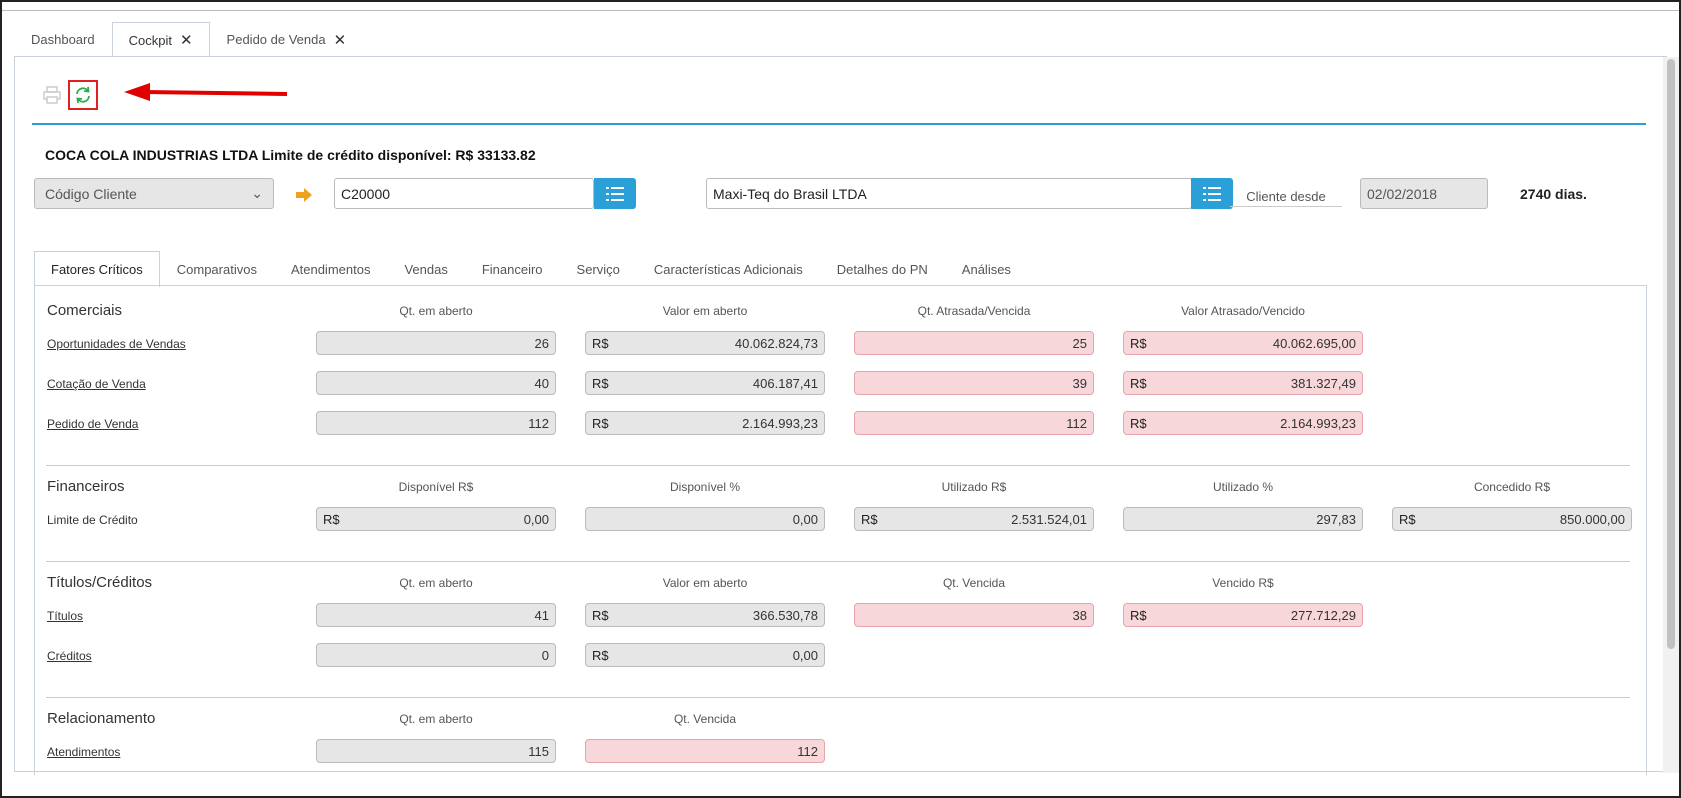 The height and width of the screenshot is (798, 1681). Describe the element at coordinates (154, 193) in the screenshot. I see `search-type-select: Código Cliente ⌄` at that location.